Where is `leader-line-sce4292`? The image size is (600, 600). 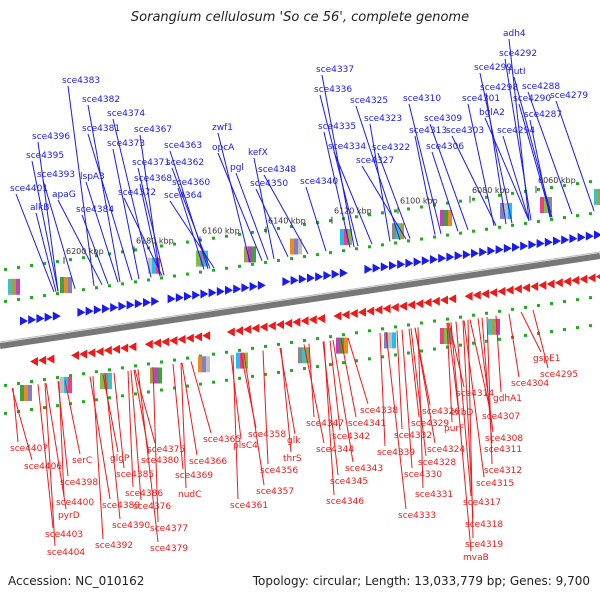
leader-line-sce4292 is located at coordinates (518, 139).